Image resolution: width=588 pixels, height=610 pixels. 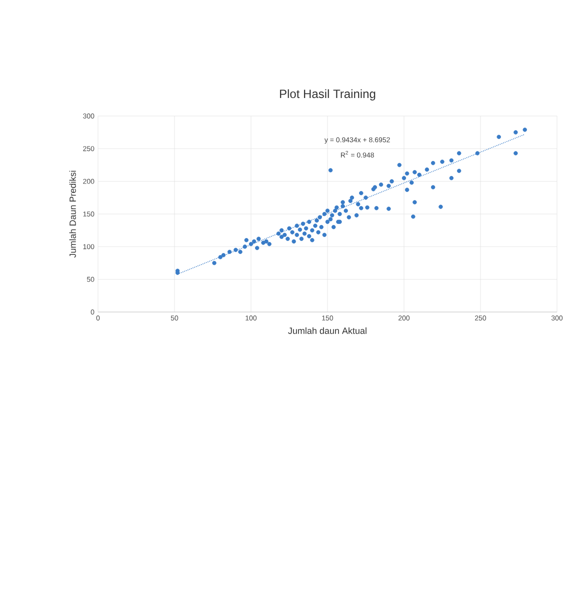 I want to click on chart-title: Plot Hasil Training, so click(x=328, y=94).